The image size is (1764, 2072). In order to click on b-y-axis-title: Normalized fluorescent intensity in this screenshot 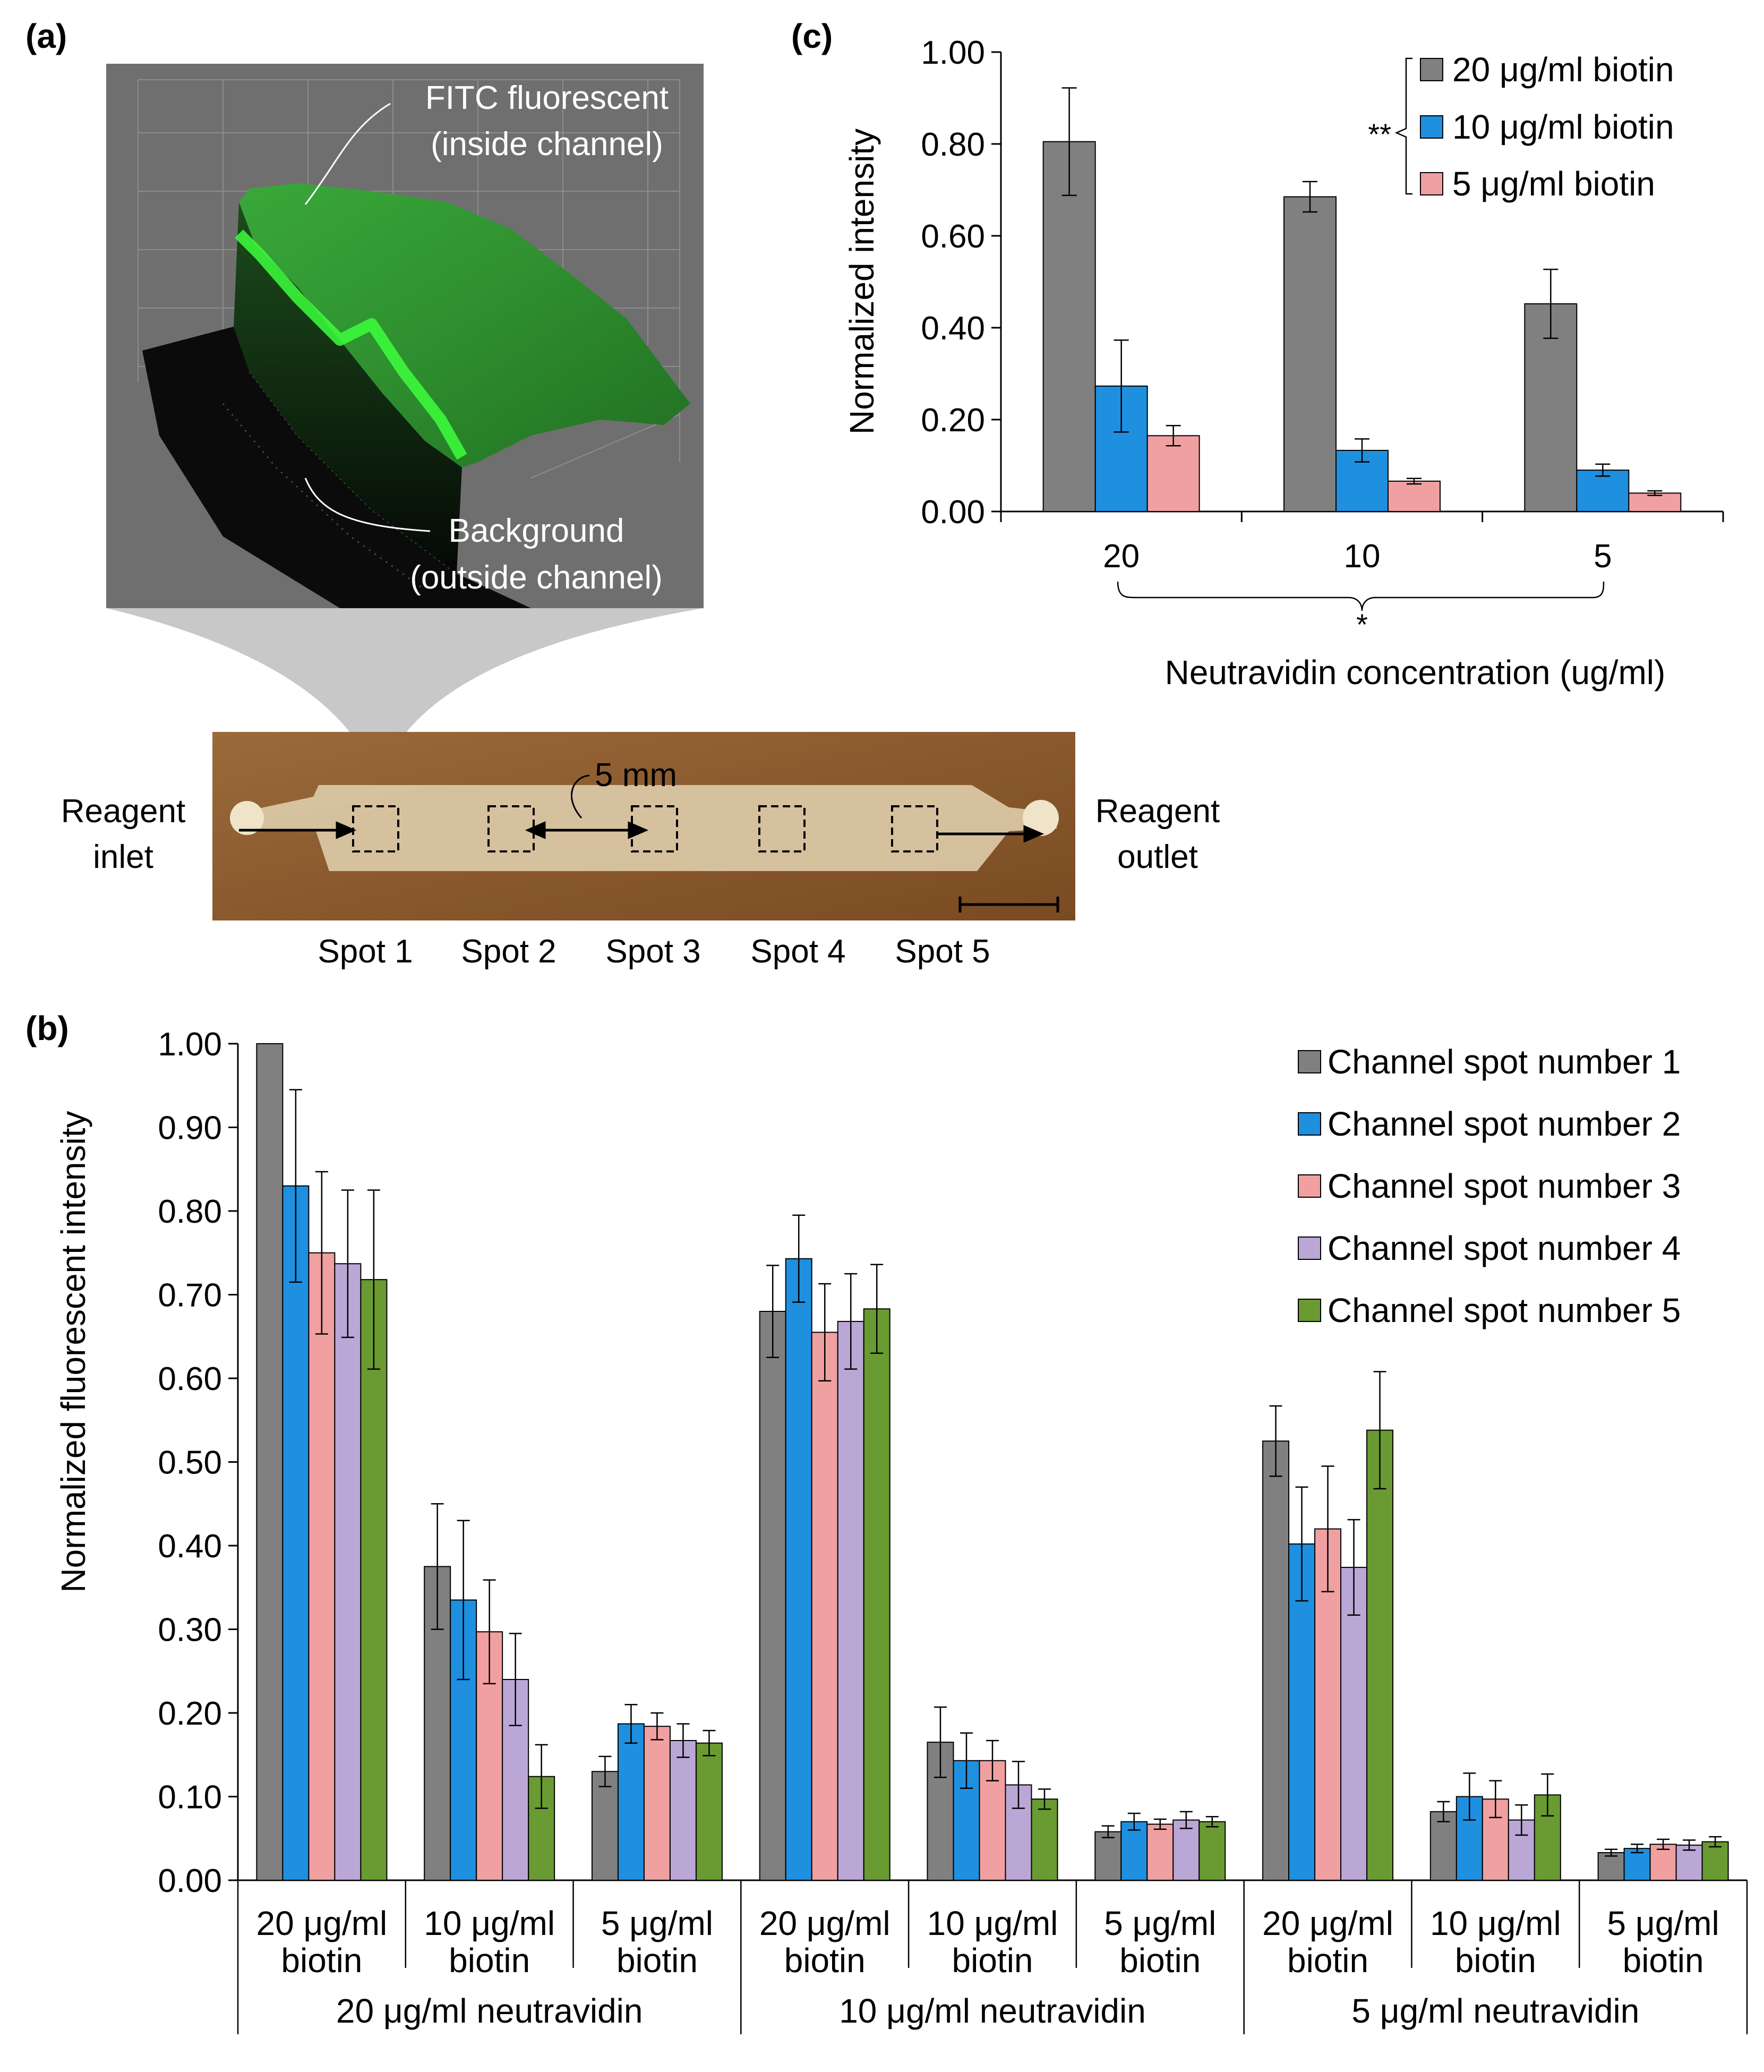, I will do `click(73, 1351)`.